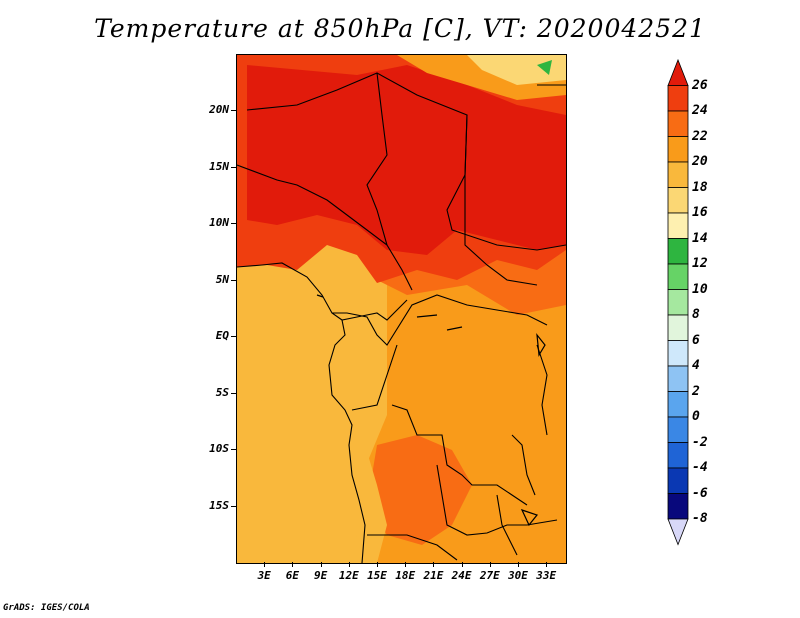 This screenshot has width=800, height=618. Describe the element at coordinates (542, 390) in the screenshot. I see `east-rift` at that location.